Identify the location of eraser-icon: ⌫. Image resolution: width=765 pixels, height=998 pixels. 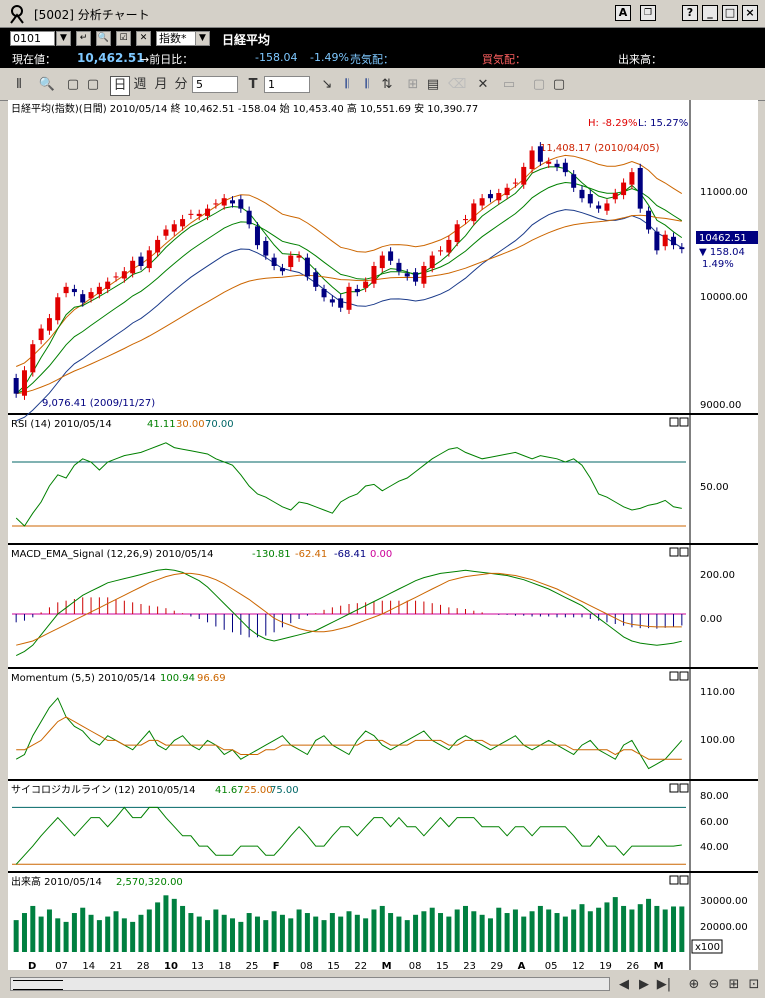
(457, 84).